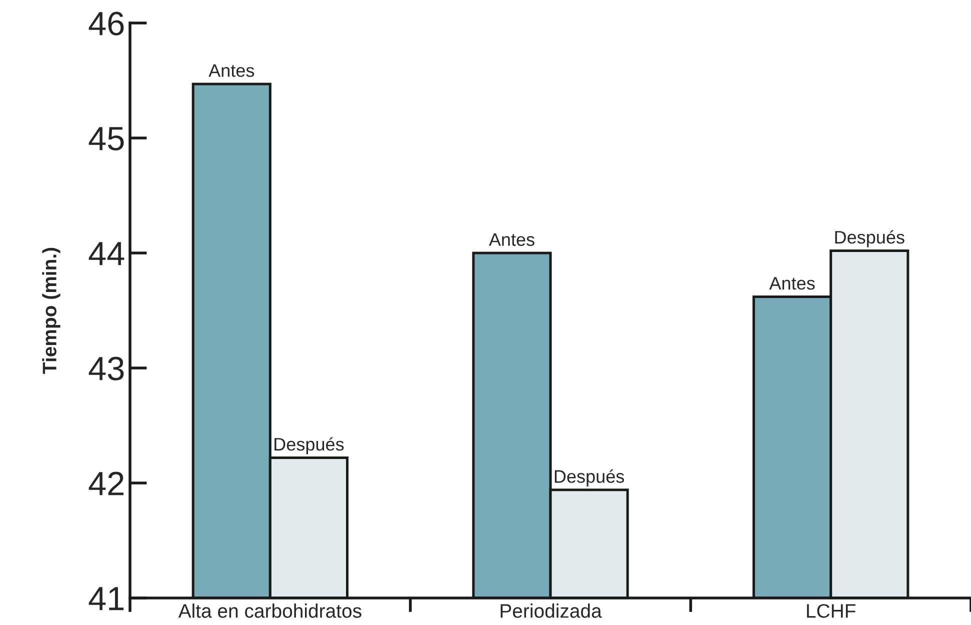  I want to click on series-label: Después, so click(309, 445).